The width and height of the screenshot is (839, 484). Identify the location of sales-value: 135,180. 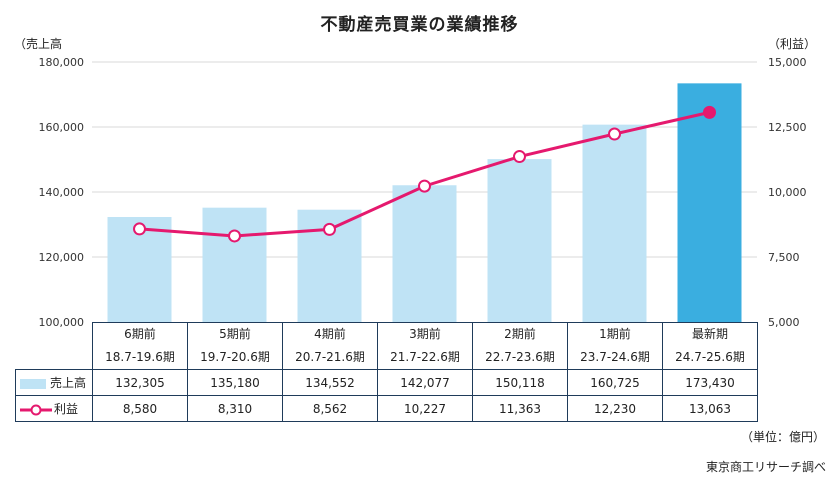
(235, 382).